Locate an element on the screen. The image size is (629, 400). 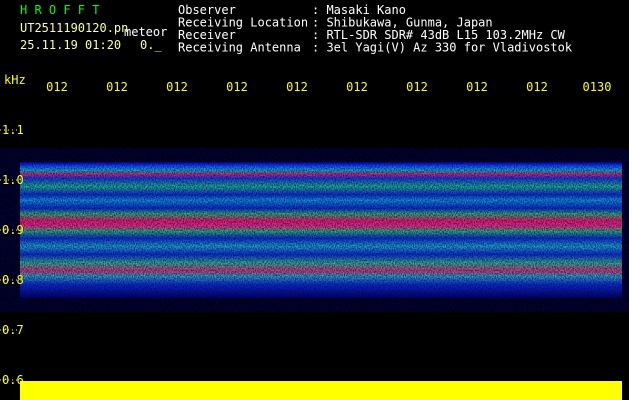
field-value: : RTL-SDR SDR# 43dB L15 103.2MHz CW is located at coordinates (439, 35).